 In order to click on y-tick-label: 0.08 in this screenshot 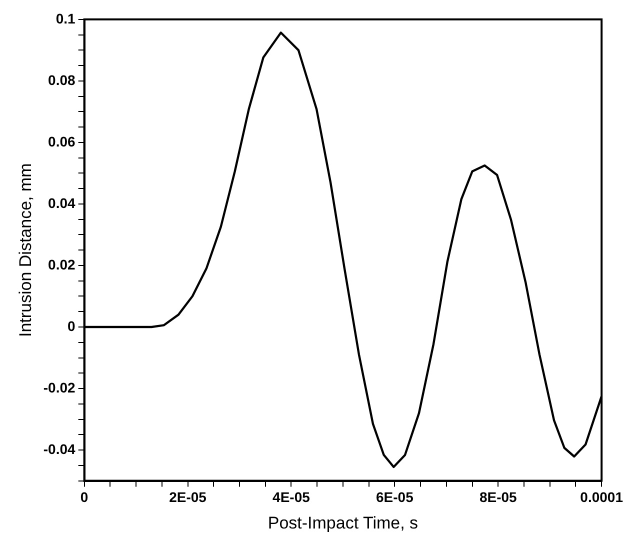, I will do `click(62, 80)`.